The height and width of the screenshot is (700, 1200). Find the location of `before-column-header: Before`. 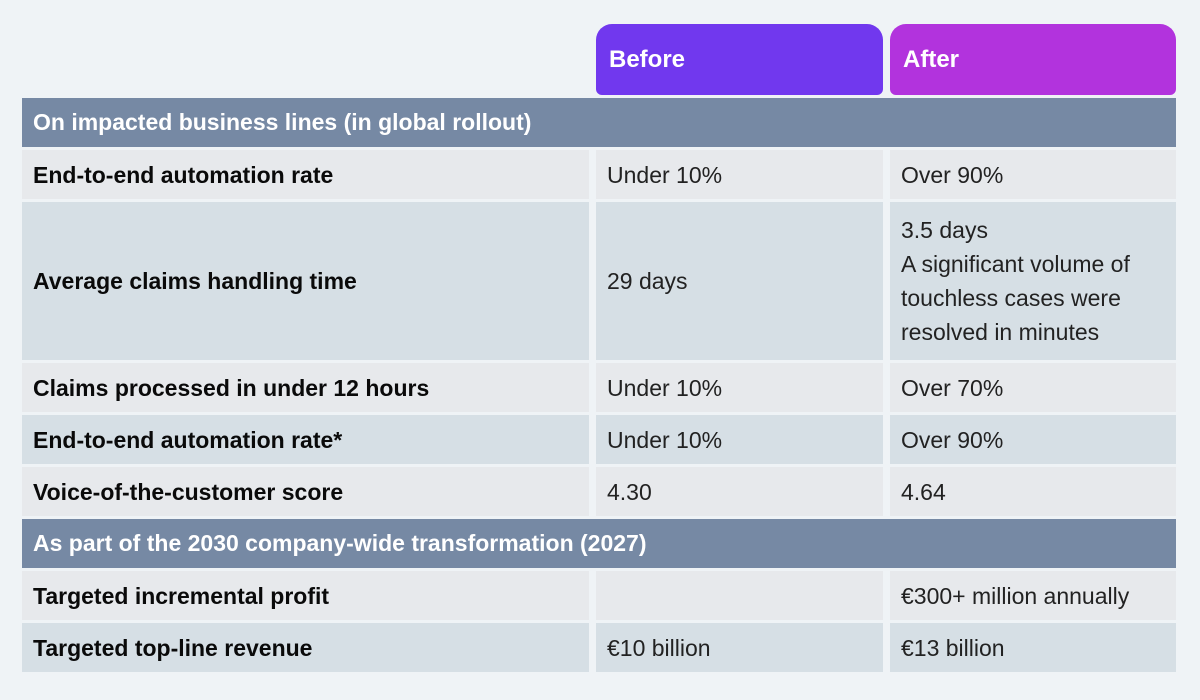

before-column-header: Before is located at coordinates (739, 59).